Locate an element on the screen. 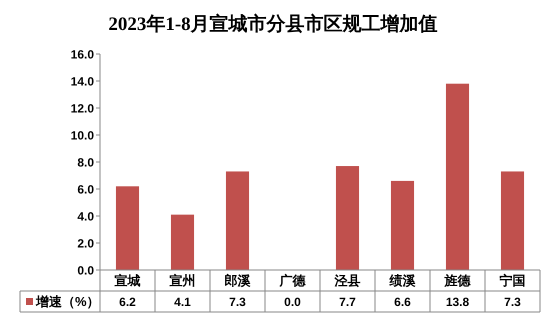 Image resolution: width=546 pixels, height=328 pixels. data-label: 0.0 is located at coordinates (293, 302).